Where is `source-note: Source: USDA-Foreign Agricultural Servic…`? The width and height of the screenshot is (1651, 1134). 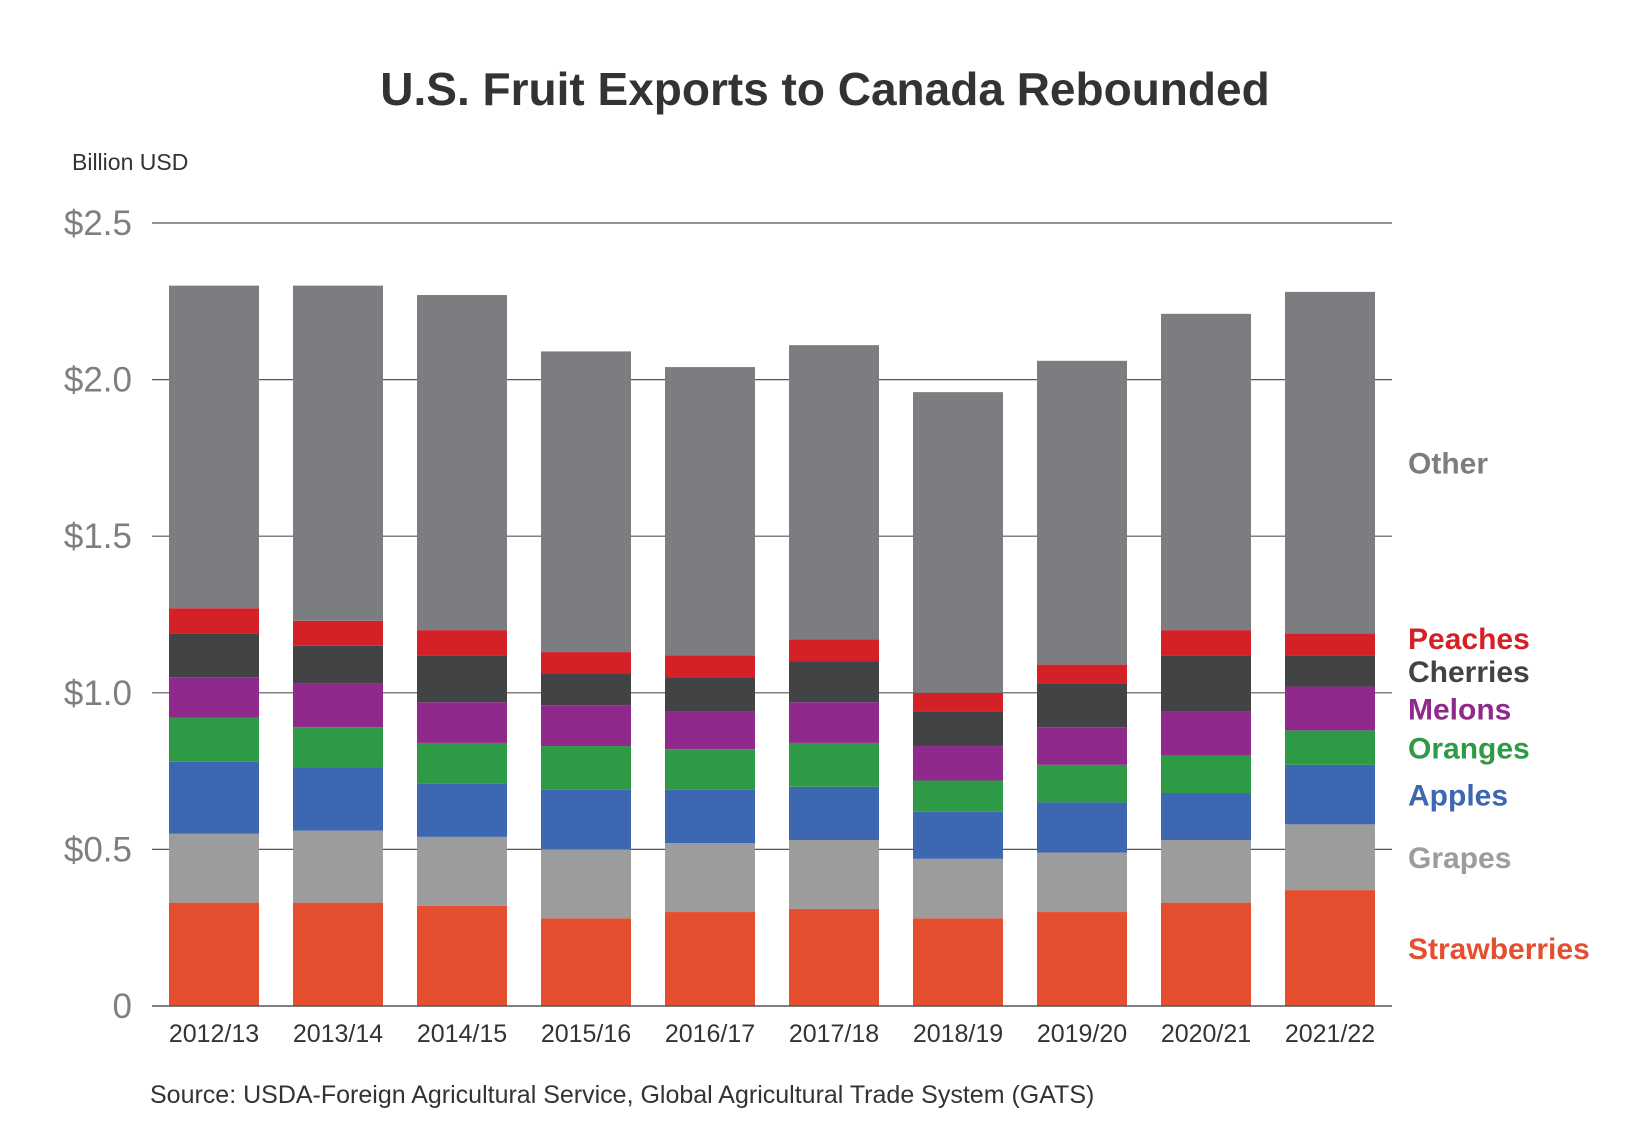
source-note: Source: USDA-Foreign Agricultural Servic… is located at coordinates (622, 1095).